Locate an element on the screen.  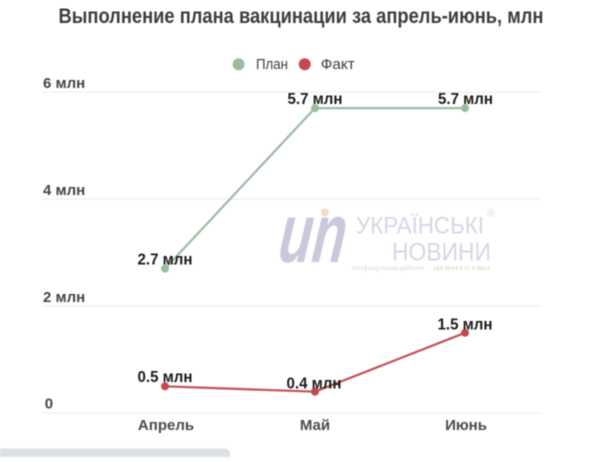
svg-text: 0.5 млн is located at coordinates (165, 377).